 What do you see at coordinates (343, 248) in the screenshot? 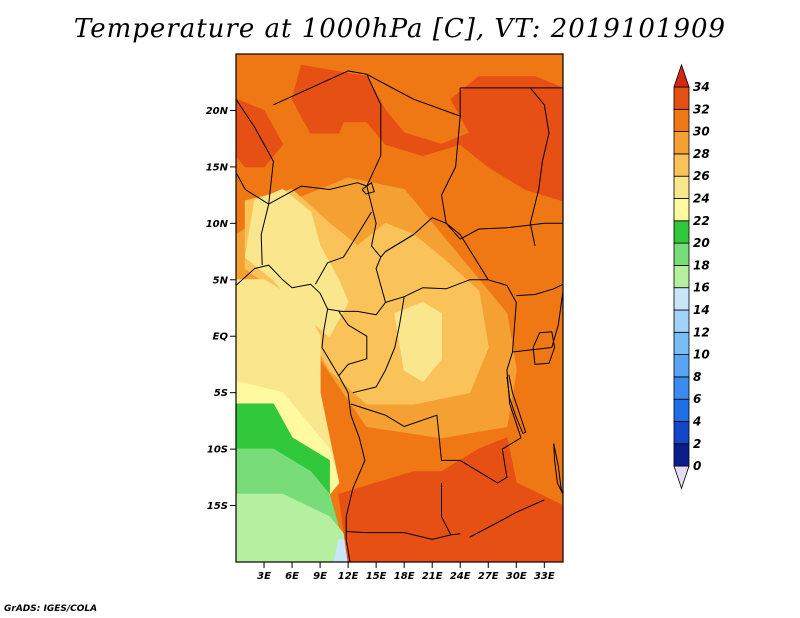
I see `border-nigeria-cameroon` at bounding box center [343, 248].